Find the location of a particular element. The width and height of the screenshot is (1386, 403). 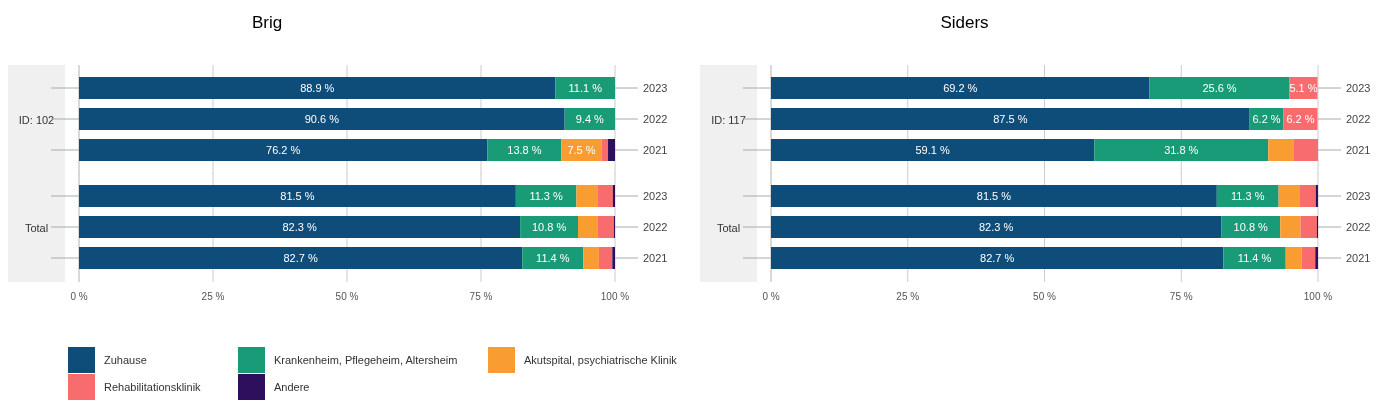

legend-label: Akutspital, psychiatrische Klinik is located at coordinates (601, 360).